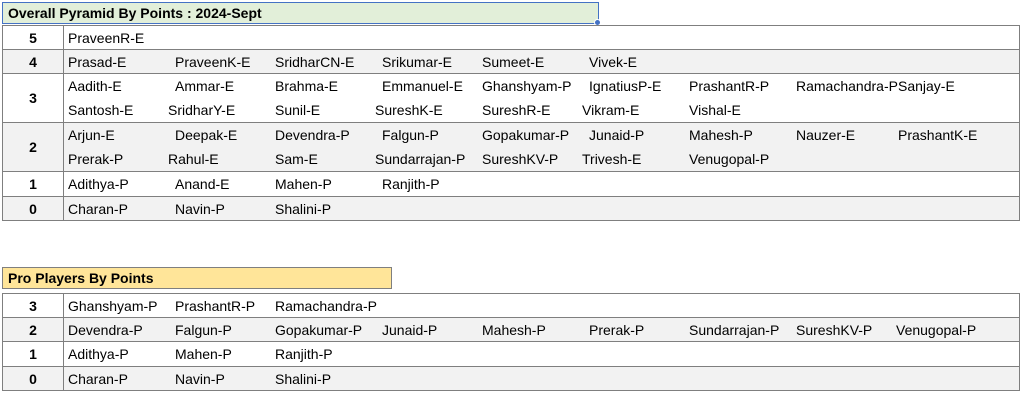 This screenshot has height=406, width=1024. I want to click on player-cell: Arjun-E, so click(91, 135).